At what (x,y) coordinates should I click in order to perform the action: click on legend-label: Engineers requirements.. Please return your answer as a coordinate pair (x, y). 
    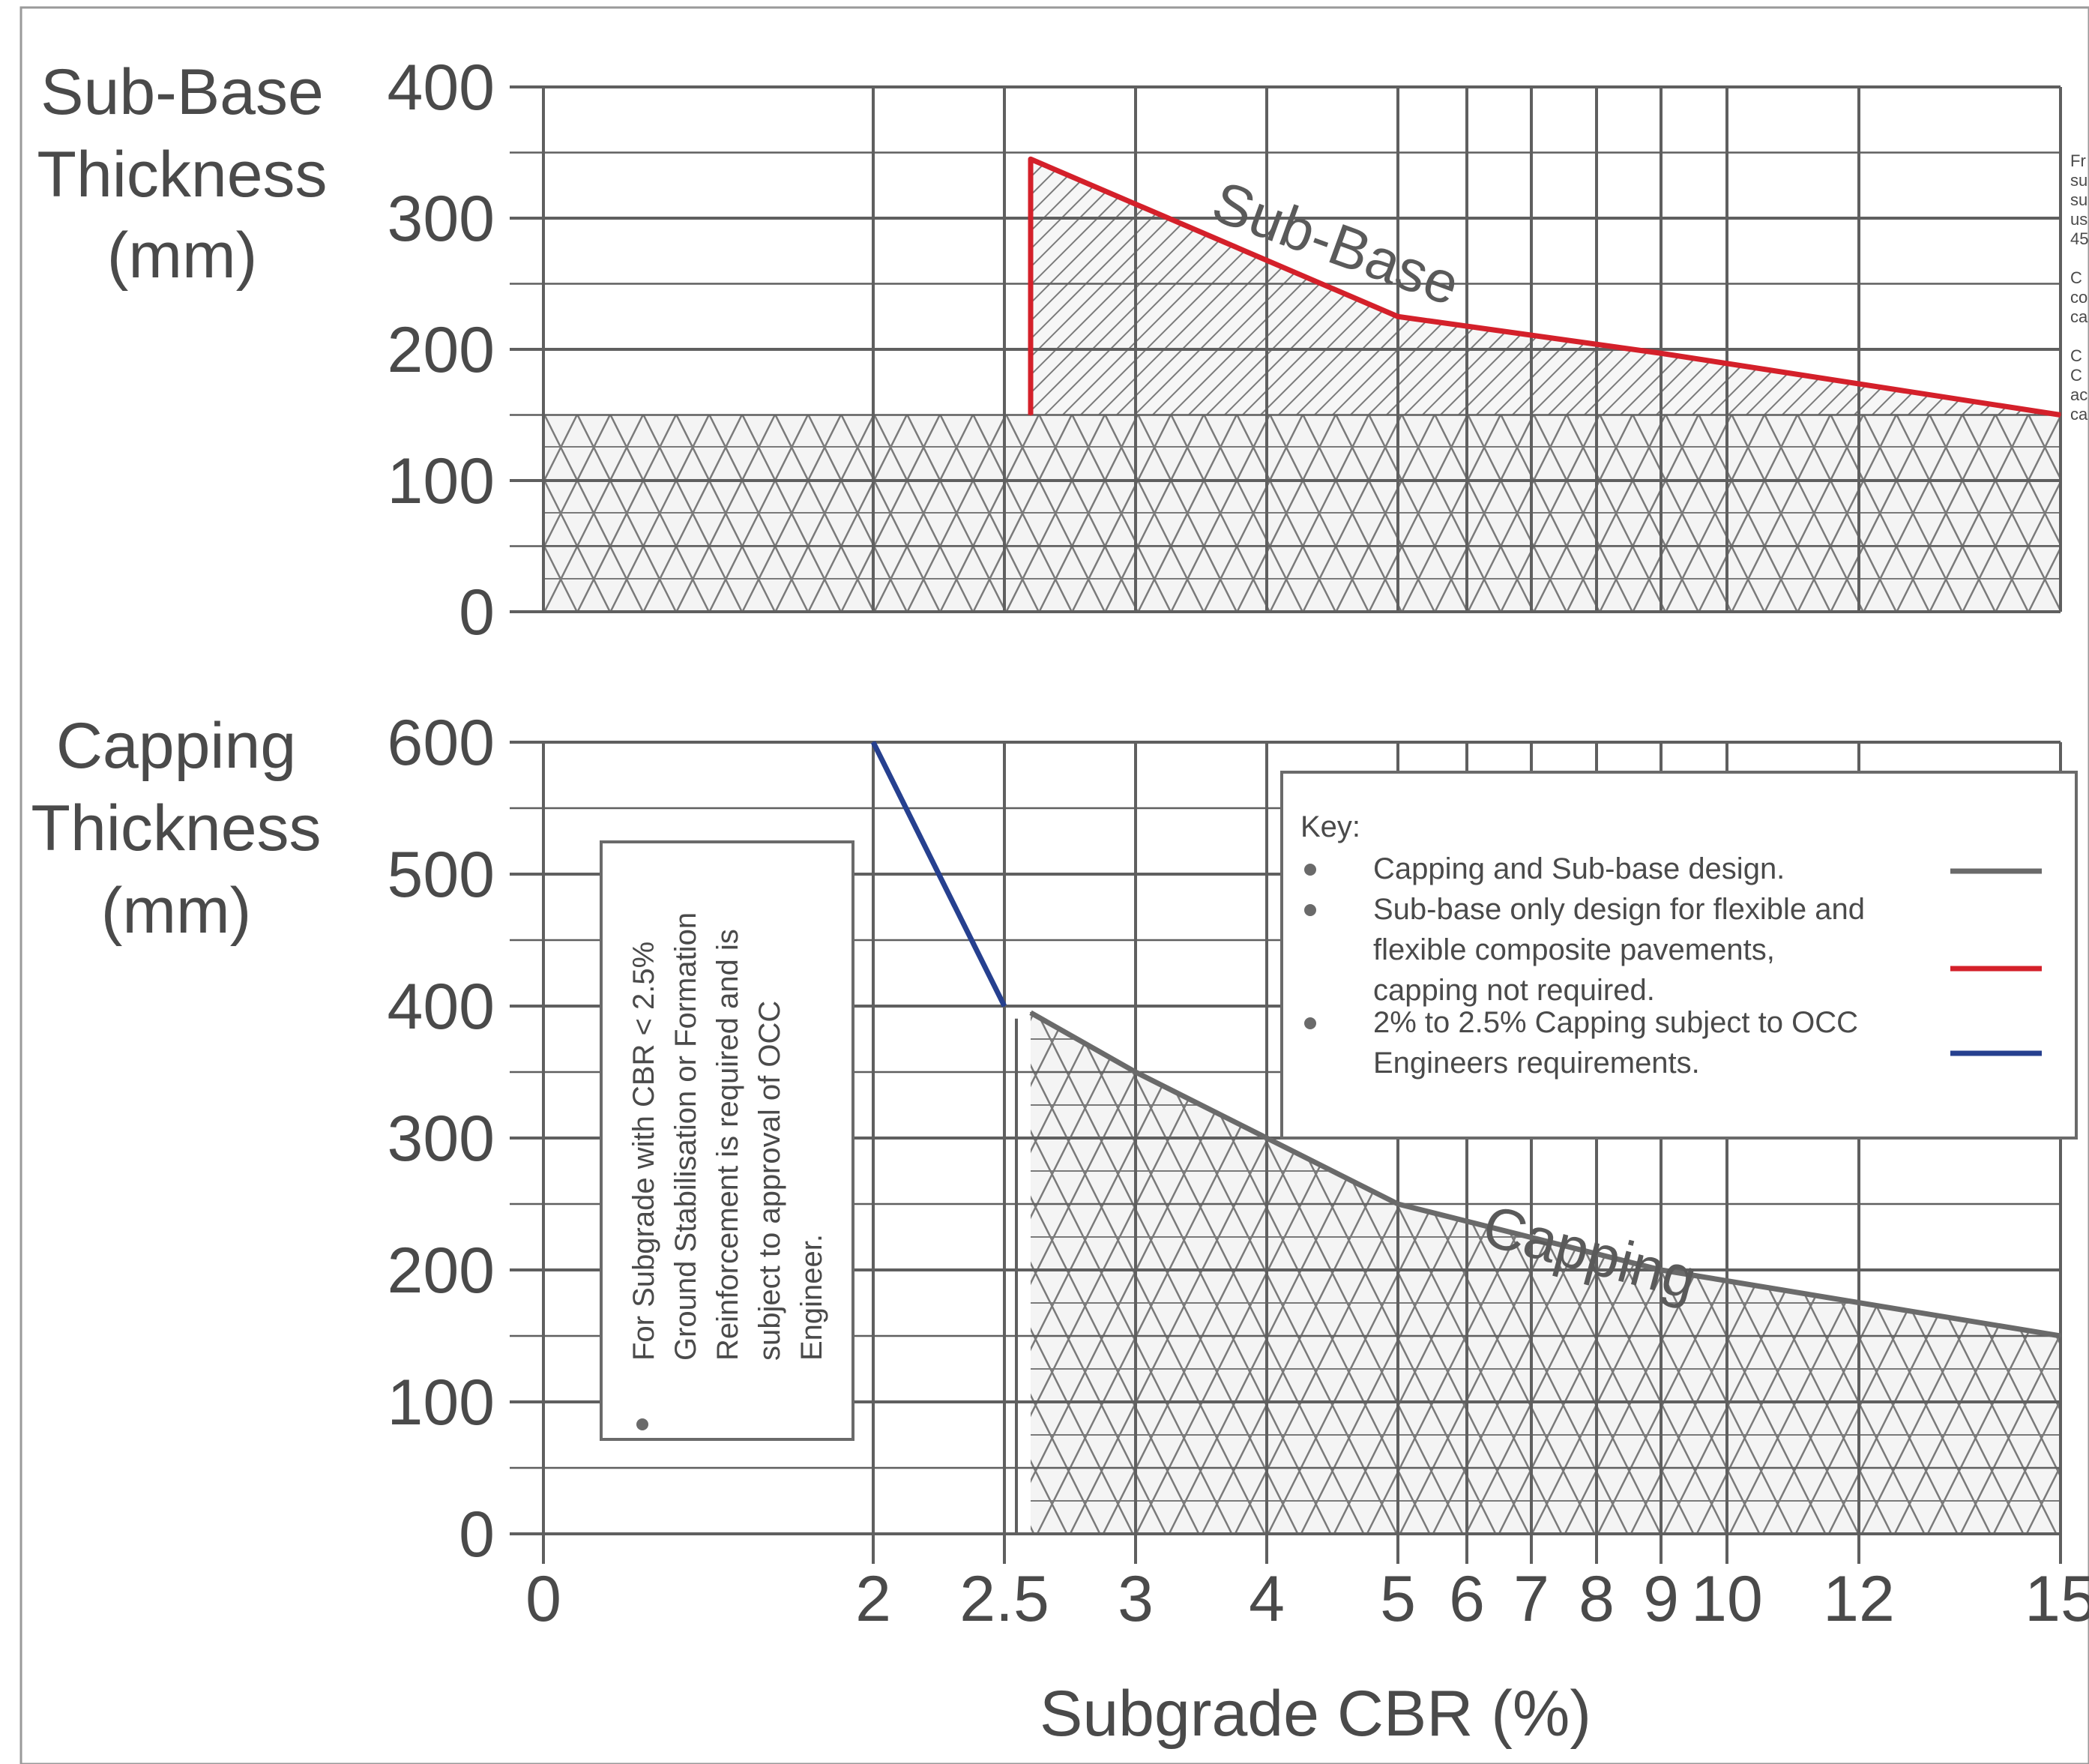
    Looking at the image, I should click on (1536, 1063).